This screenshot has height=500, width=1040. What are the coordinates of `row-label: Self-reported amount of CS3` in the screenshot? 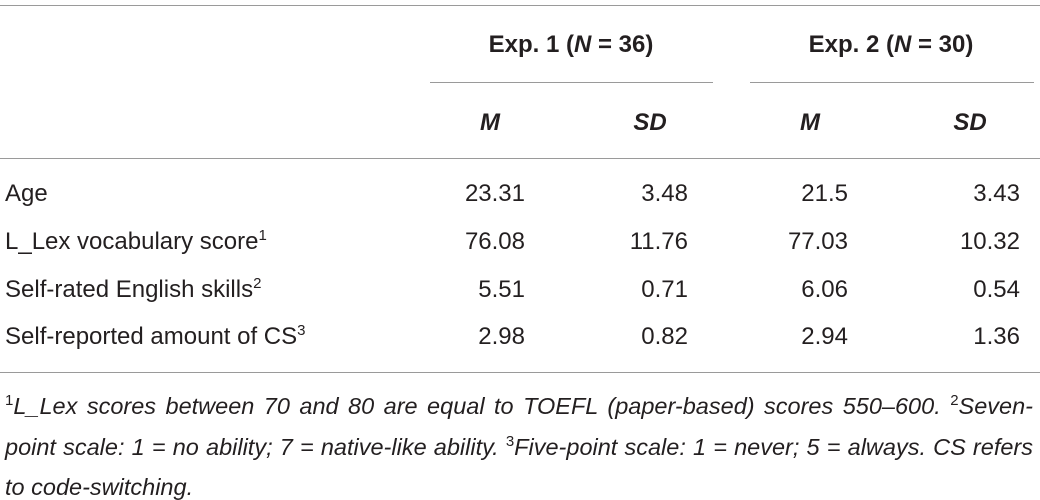 It's located at (155, 337).